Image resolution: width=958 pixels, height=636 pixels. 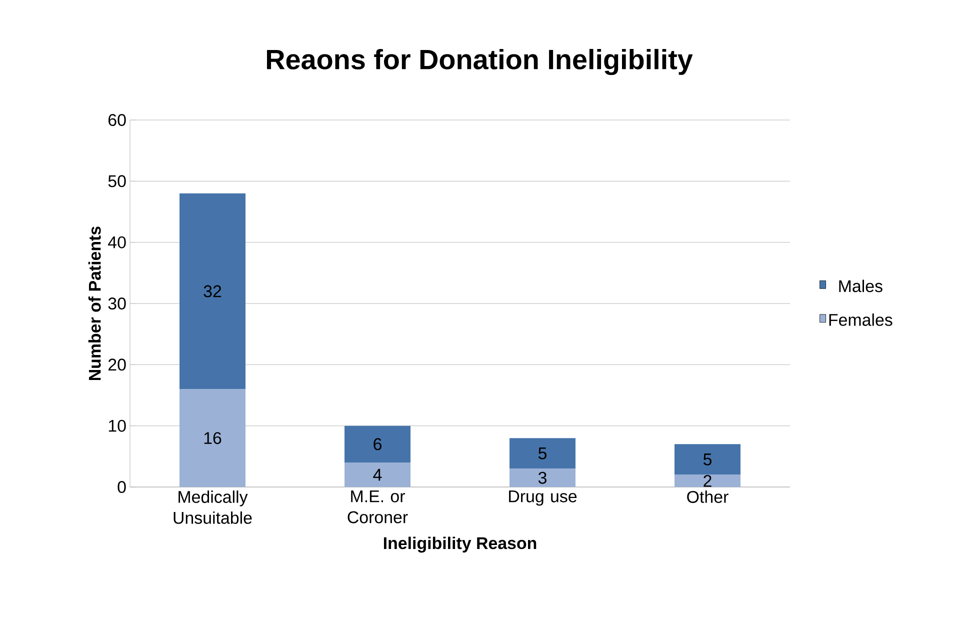 I want to click on data-label: 4, so click(x=377, y=474).